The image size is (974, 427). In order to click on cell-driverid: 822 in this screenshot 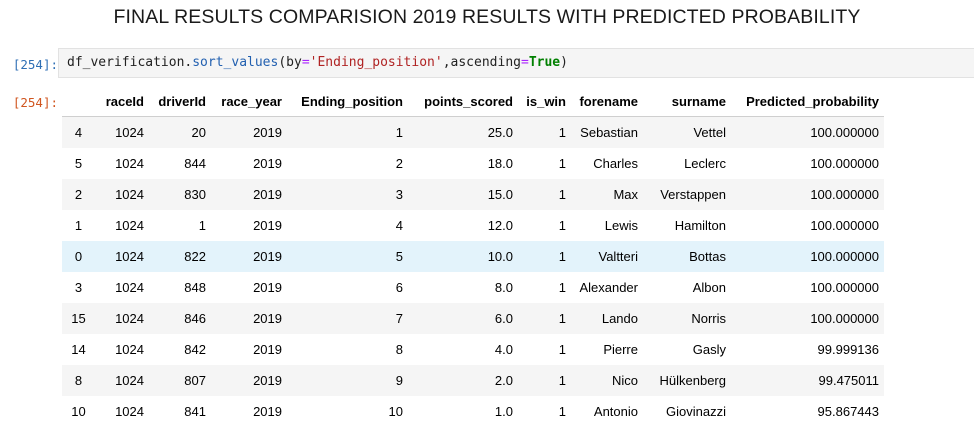, I will do `click(180, 256)`.